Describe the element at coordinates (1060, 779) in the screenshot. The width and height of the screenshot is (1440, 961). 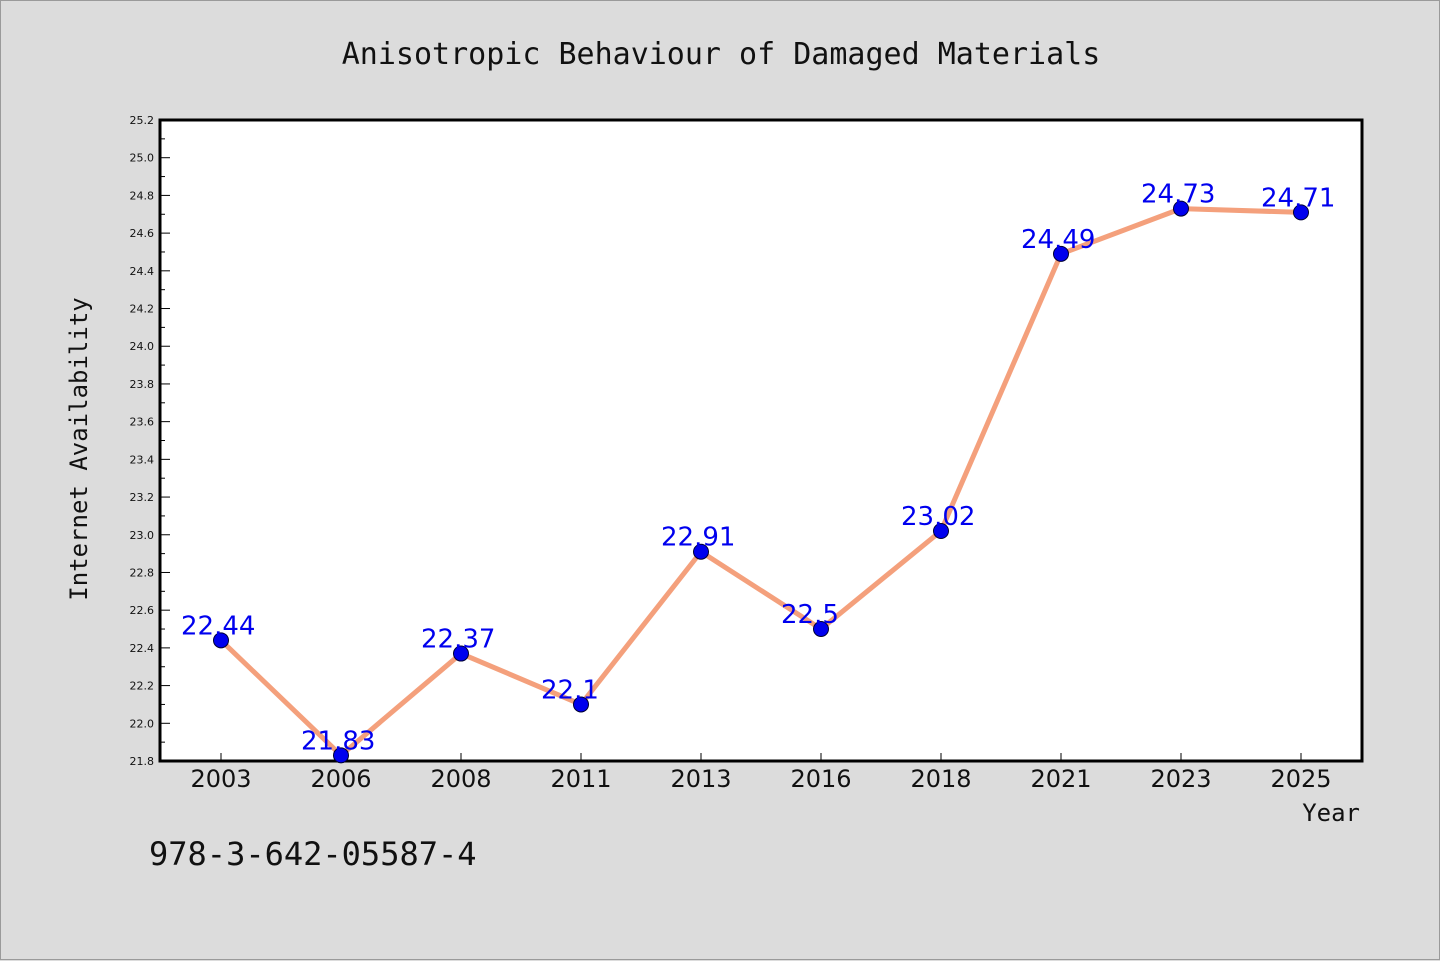
I see `x-tick-label: 2021` at that location.